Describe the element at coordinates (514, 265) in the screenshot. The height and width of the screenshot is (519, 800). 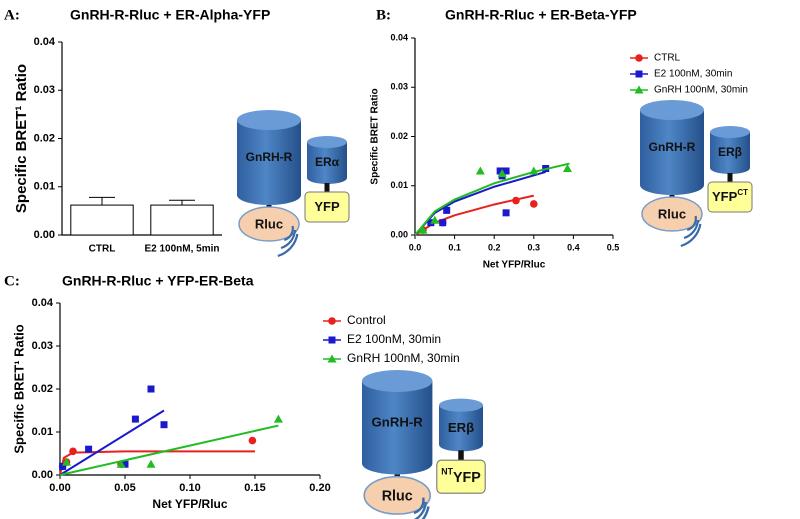
I see `x-axis-label: Net YFP/Rluc` at that location.